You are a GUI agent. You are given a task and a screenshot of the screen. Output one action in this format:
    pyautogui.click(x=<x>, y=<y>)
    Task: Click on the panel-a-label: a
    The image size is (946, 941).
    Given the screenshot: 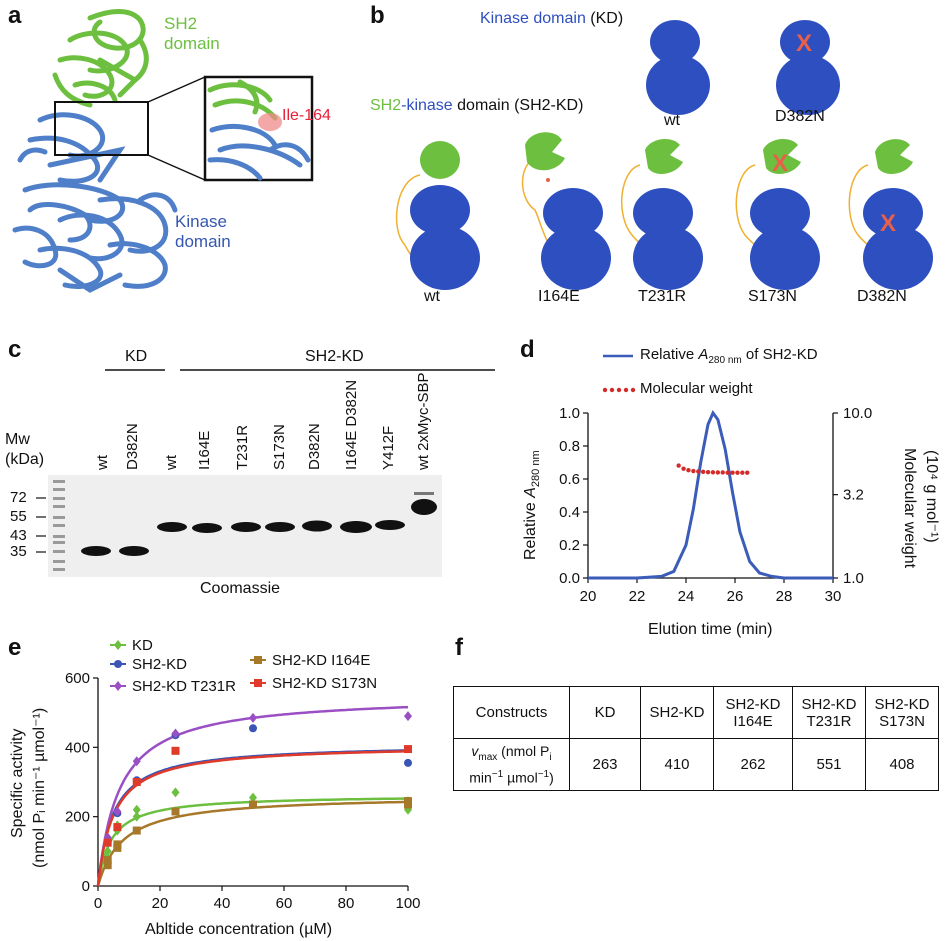 What is the action you would take?
    pyautogui.click(x=15, y=15)
    